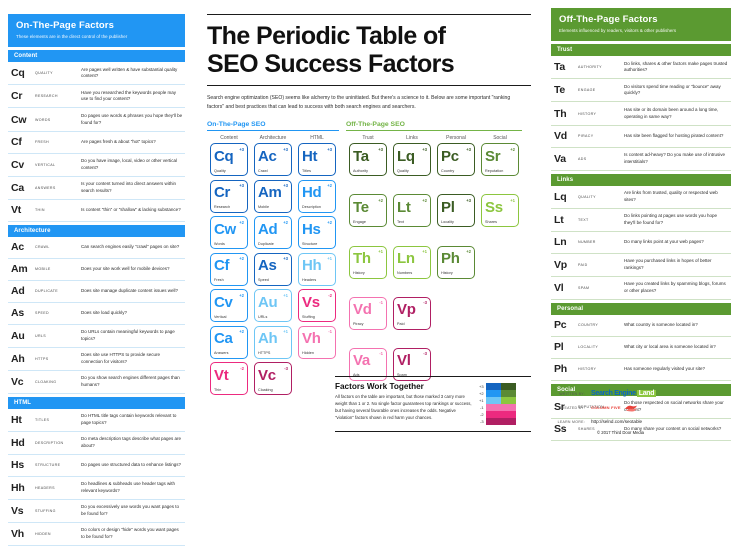  Describe the element at coordinates (17, 381) in the screenshot. I see `factor-symbol: Vc` at that location.